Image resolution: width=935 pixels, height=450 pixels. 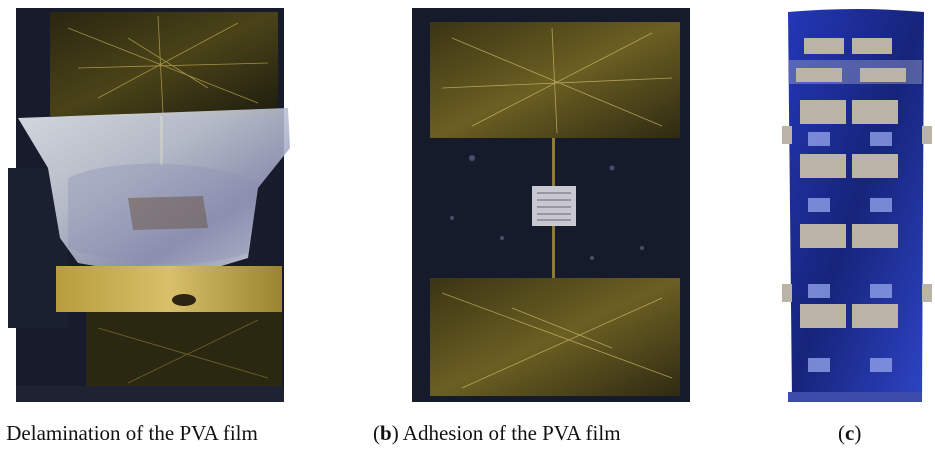 I want to click on caption-a-text: ) Delamination of the PVA film, so click(x=129, y=433).